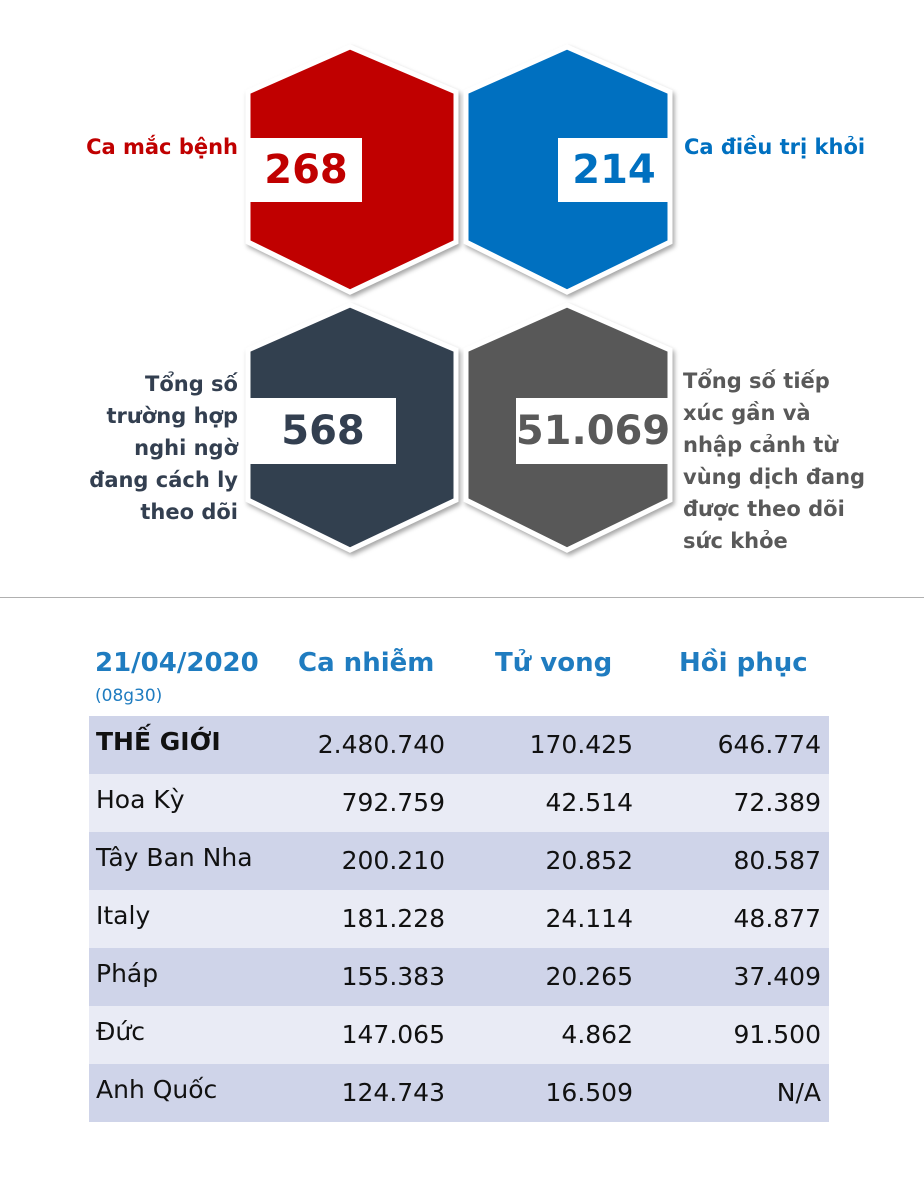  Describe the element at coordinates (747, 413) in the screenshot. I see `monitored-label-line: xúc gần và` at that location.